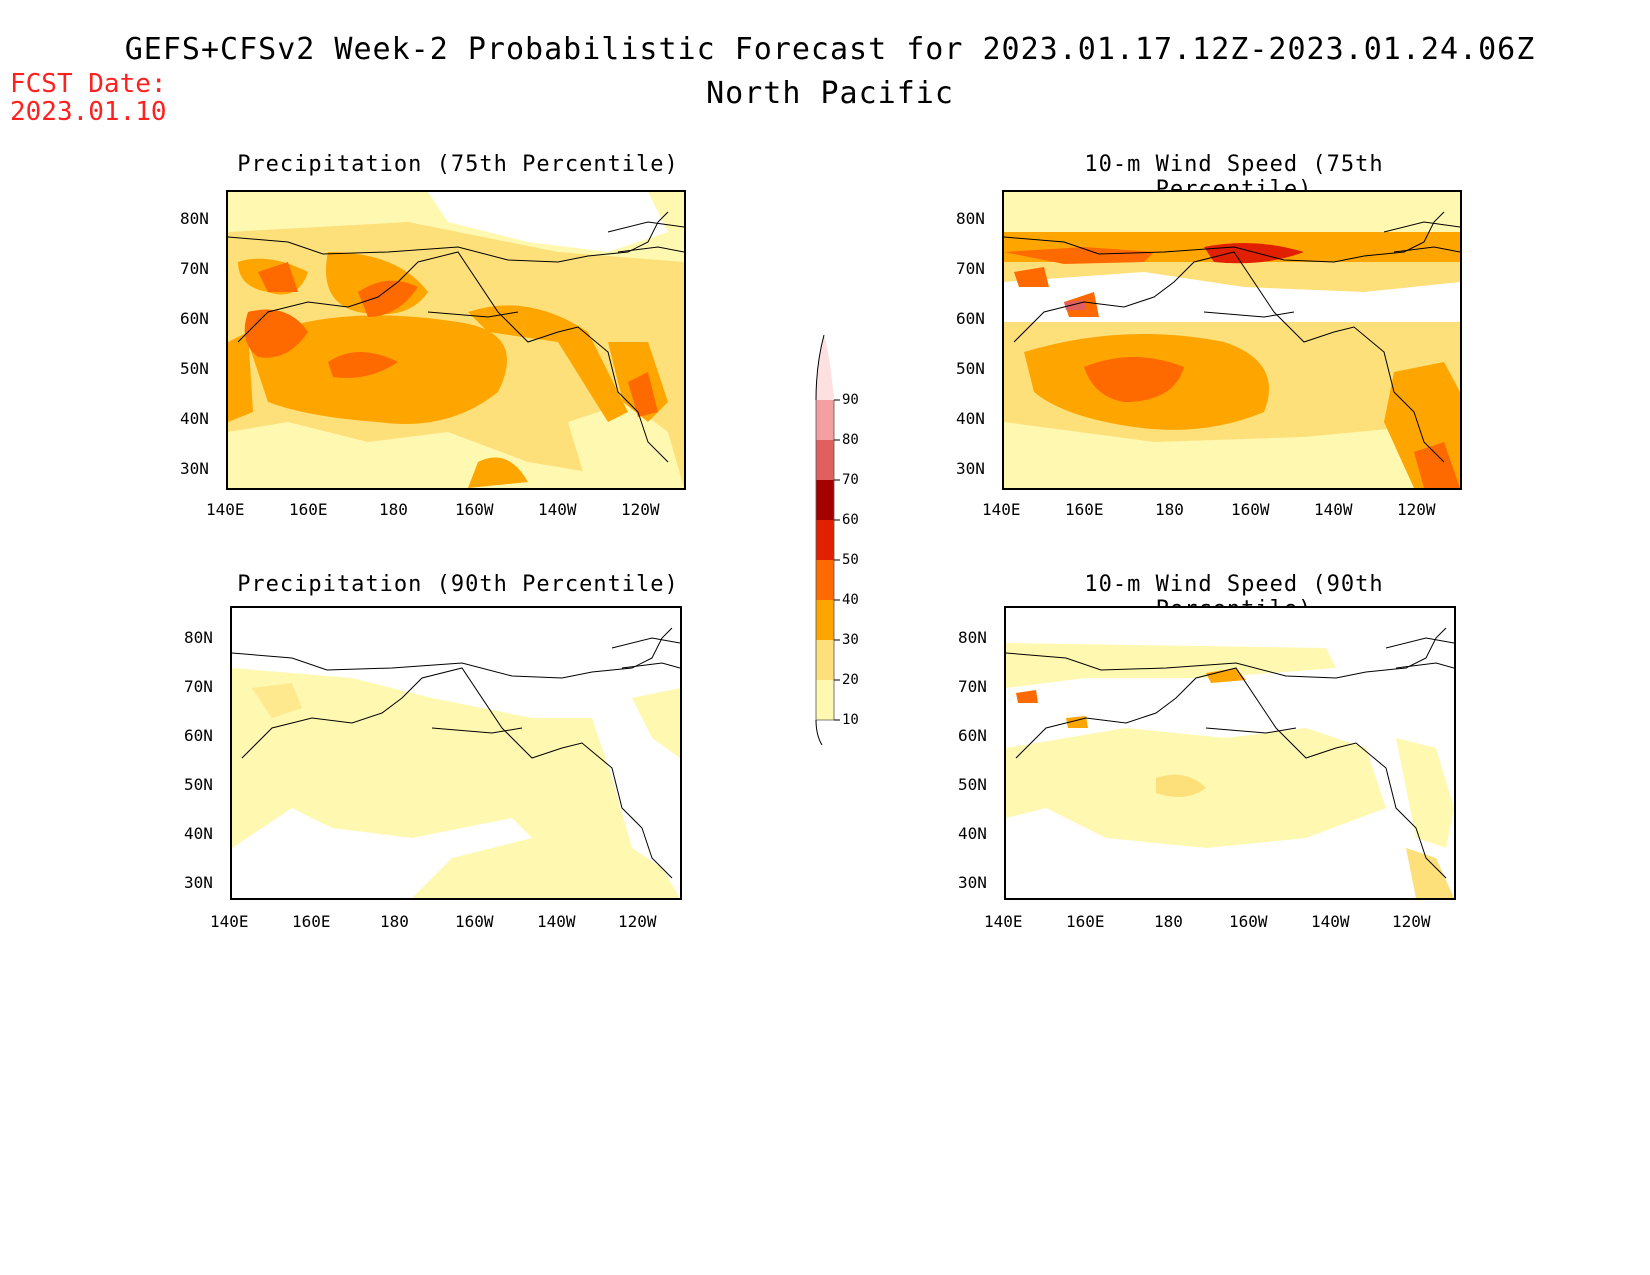 The image size is (1650, 1275). What do you see at coordinates (850, 560) in the screenshot?
I see `colorbar-label: 50` at bounding box center [850, 560].